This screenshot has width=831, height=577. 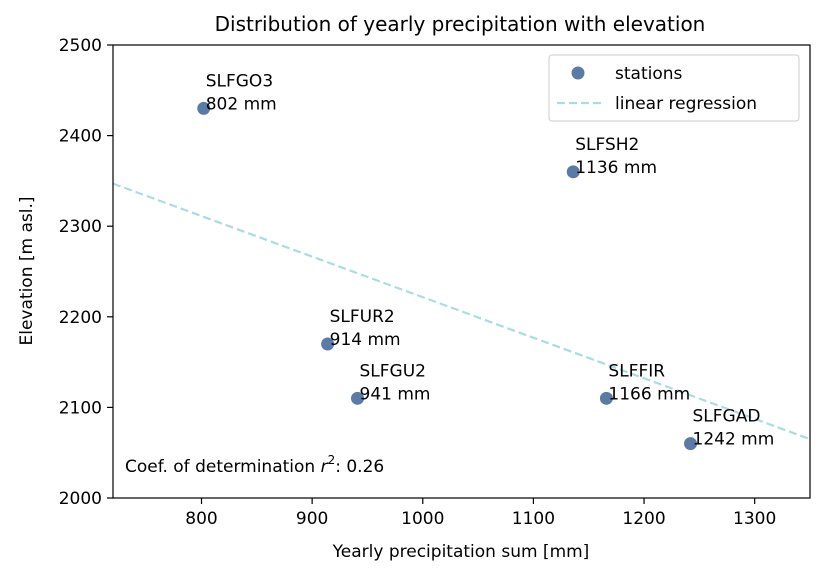 I want to click on station-label: SLFSH2 1136 mm, so click(x=616, y=156).